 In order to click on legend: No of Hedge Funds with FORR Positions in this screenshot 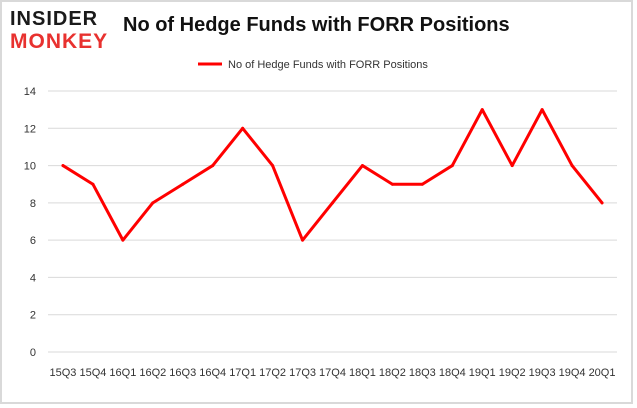, I will do `click(313, 65)`.